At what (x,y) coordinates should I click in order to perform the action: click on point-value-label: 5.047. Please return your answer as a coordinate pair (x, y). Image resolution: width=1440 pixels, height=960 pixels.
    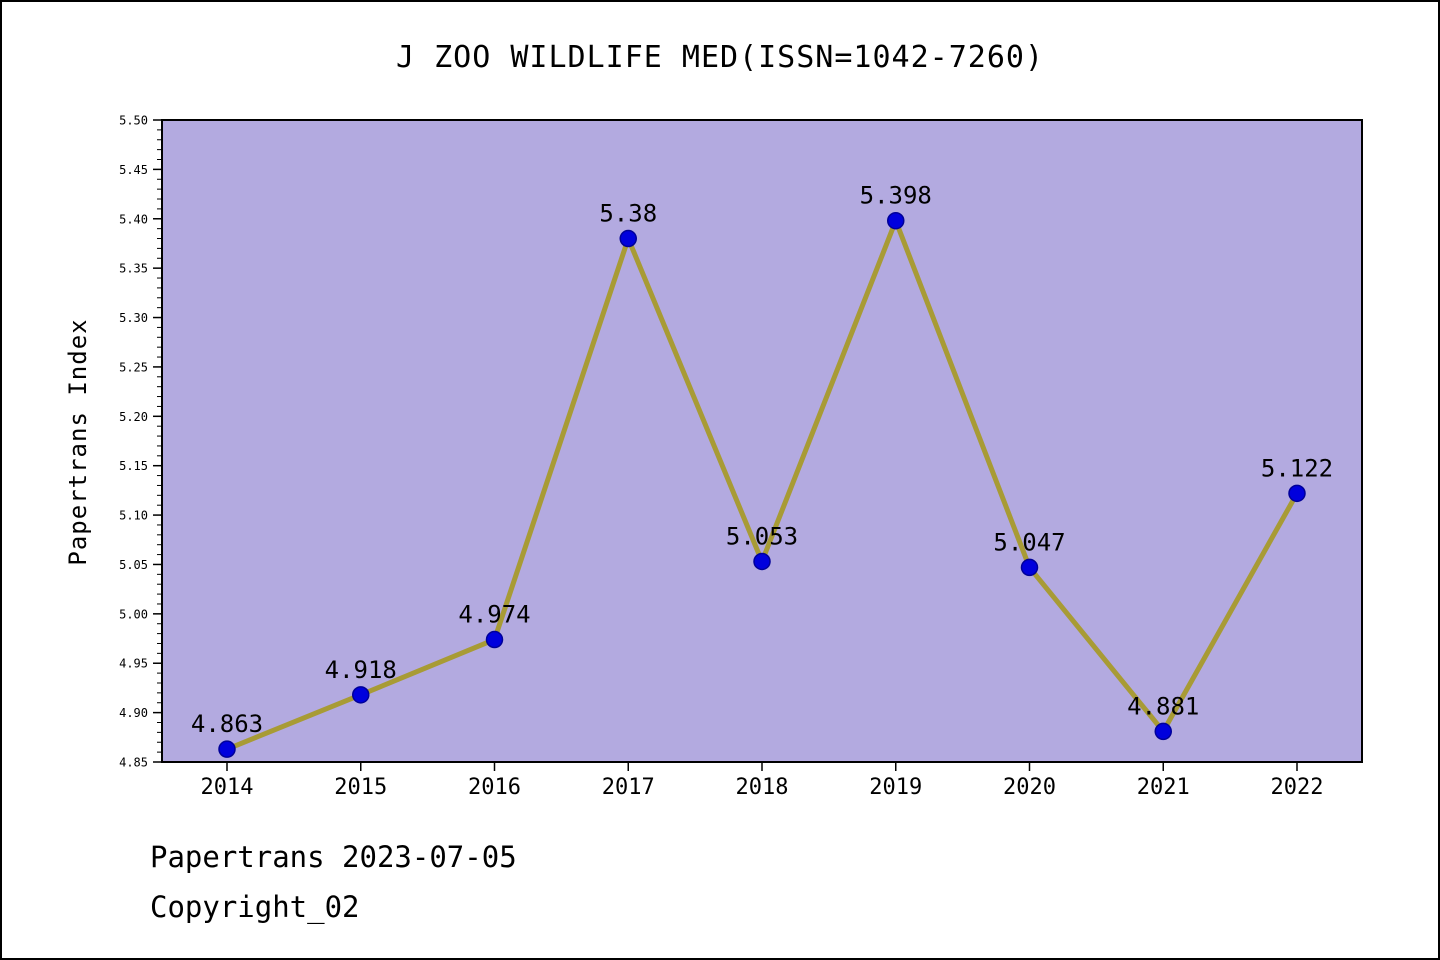
    Looking at the image, I should click on (1029, 542).